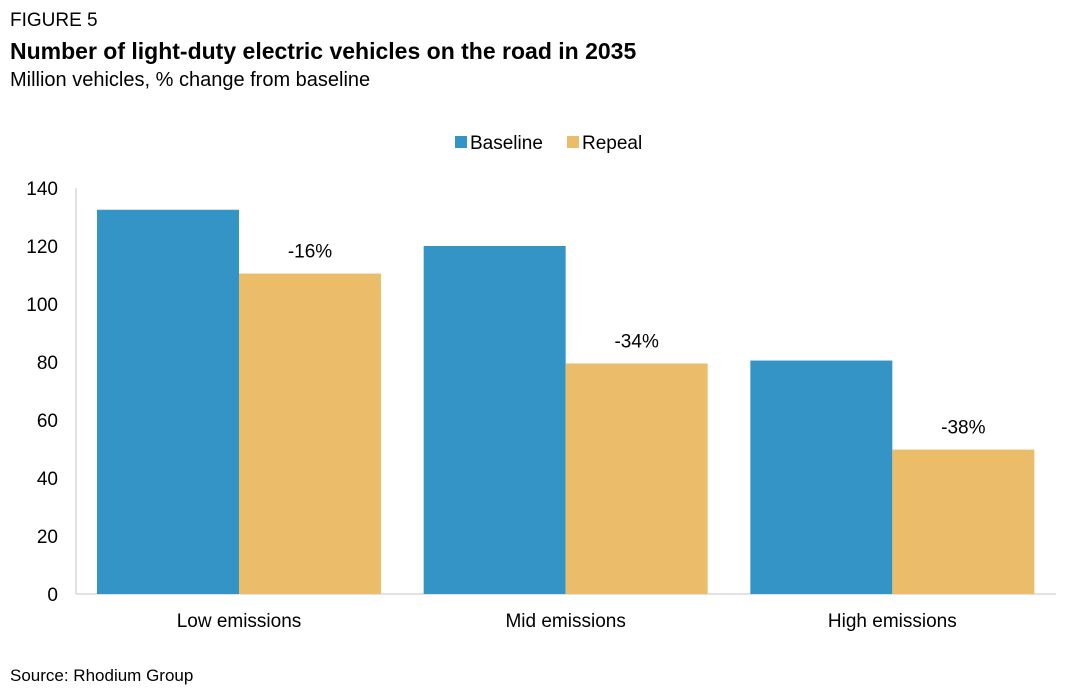 The height and width of the screenshot is (694, 1084). I want to click on data-label: -16%, so click(310, 252).